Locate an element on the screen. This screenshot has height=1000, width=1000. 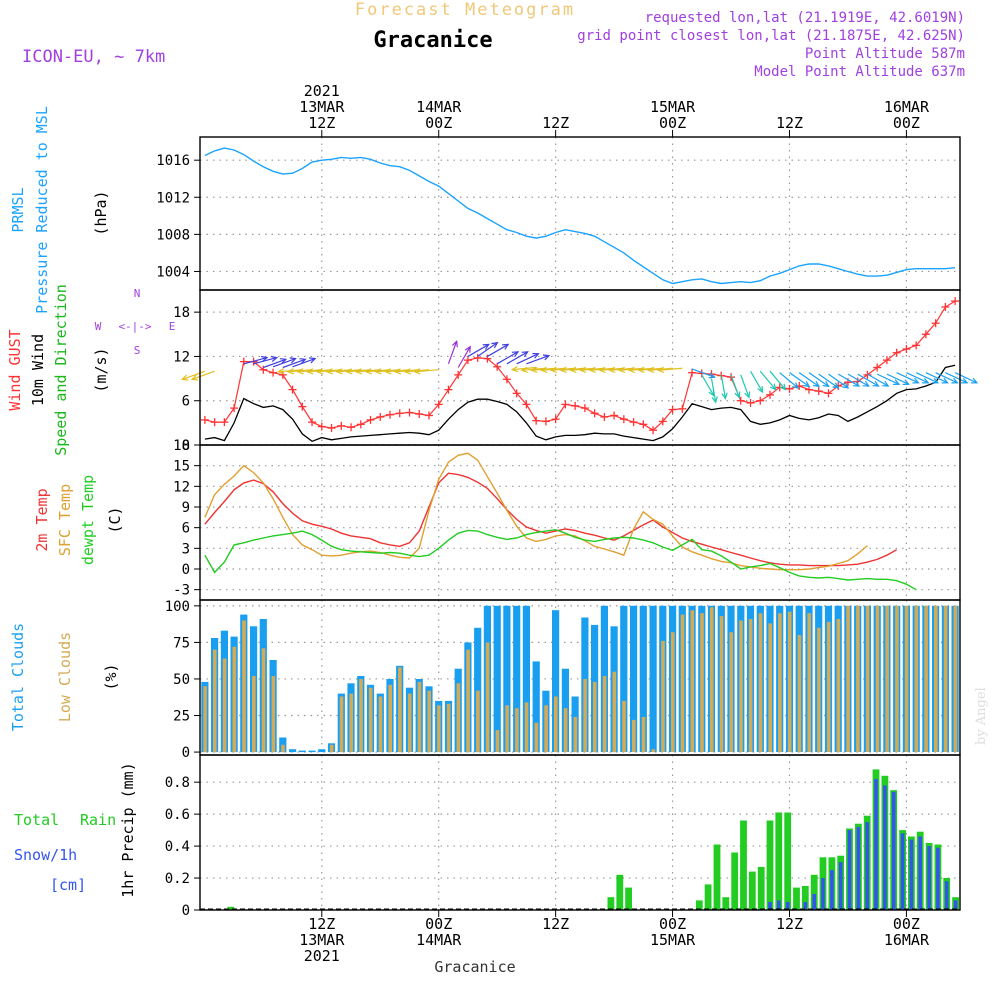
precip-unit: 1hr Precip (mm) is located at coordinates (128, 829).